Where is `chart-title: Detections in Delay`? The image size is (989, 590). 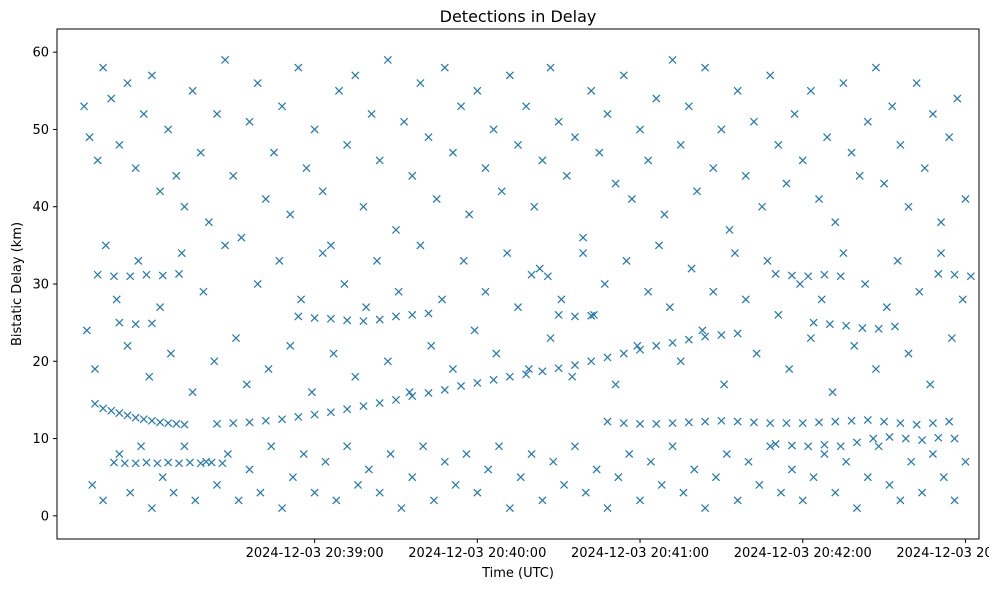 chart-title: Detections in Delay is located at coordinates (518, 16).